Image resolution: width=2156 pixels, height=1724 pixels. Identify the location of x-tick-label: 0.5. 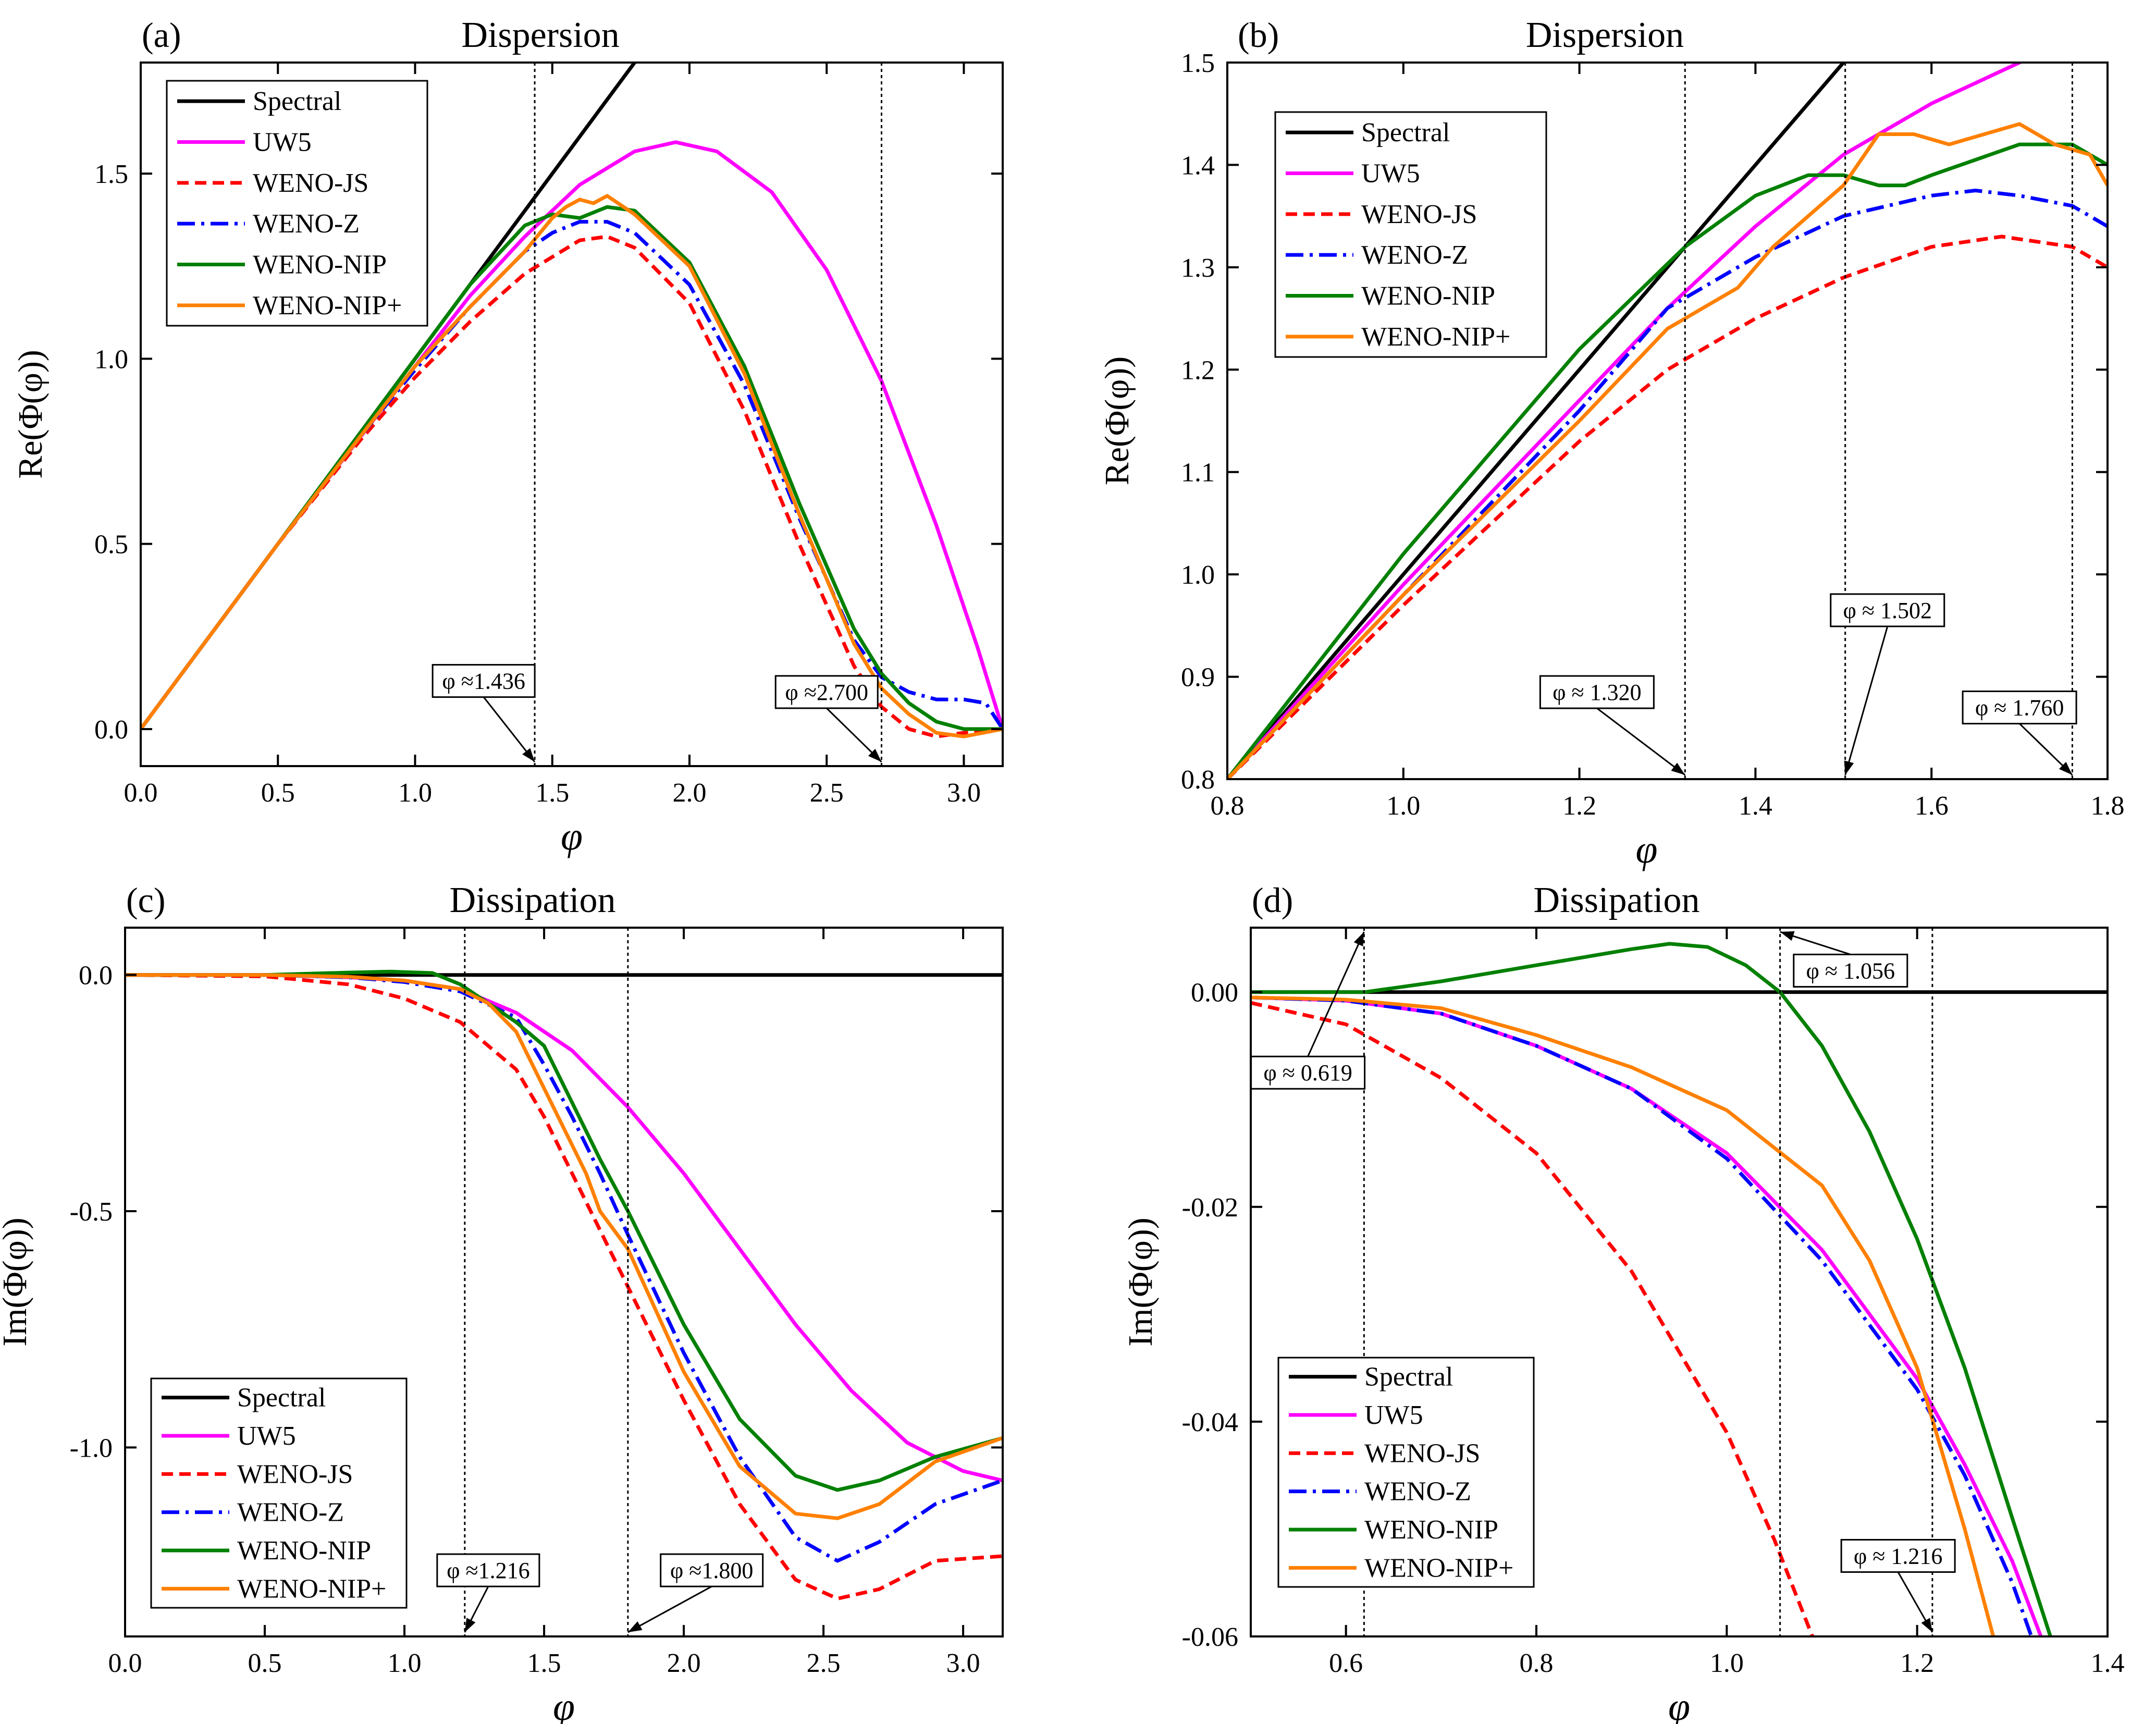
(278, 793).